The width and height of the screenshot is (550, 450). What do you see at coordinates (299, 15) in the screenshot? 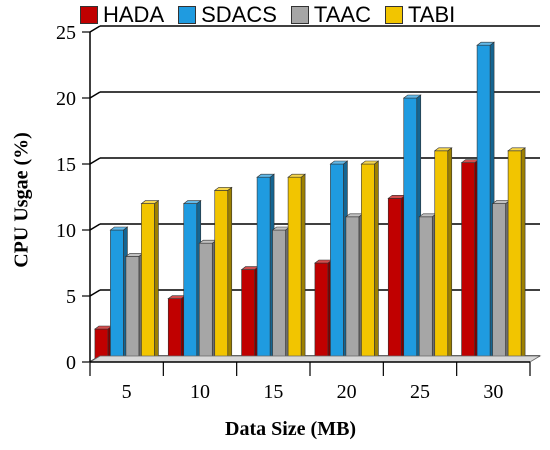
I see `legend-swatch-taac` at bounding box center [299, 15].